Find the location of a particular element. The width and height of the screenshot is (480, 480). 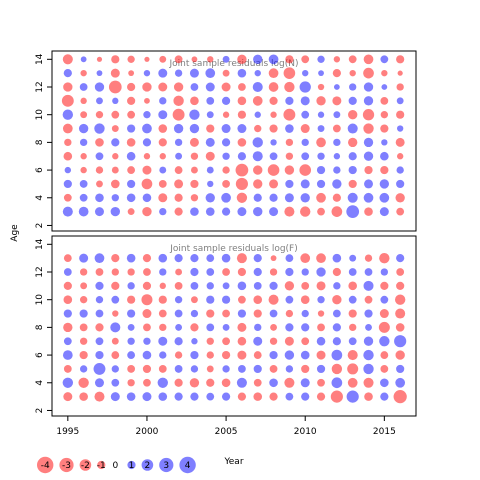

legend-label: 0 is located at coordinates (116, 466).